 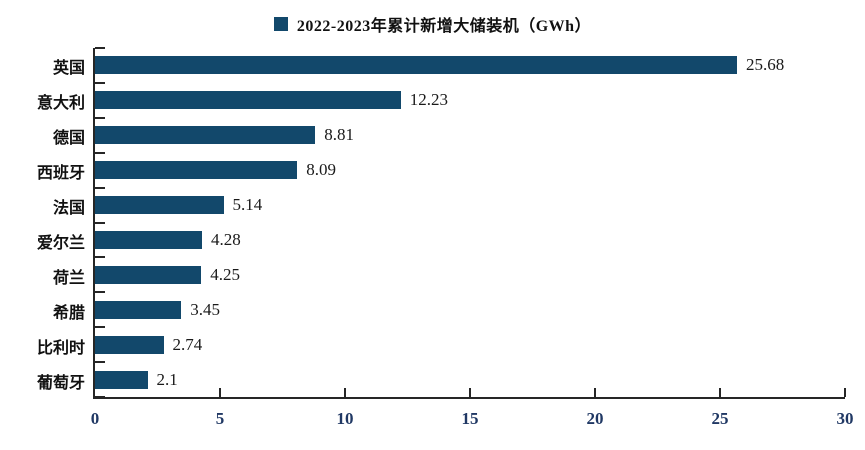 I want to click on bar-row: 2.1, so click(x=470, y=379).